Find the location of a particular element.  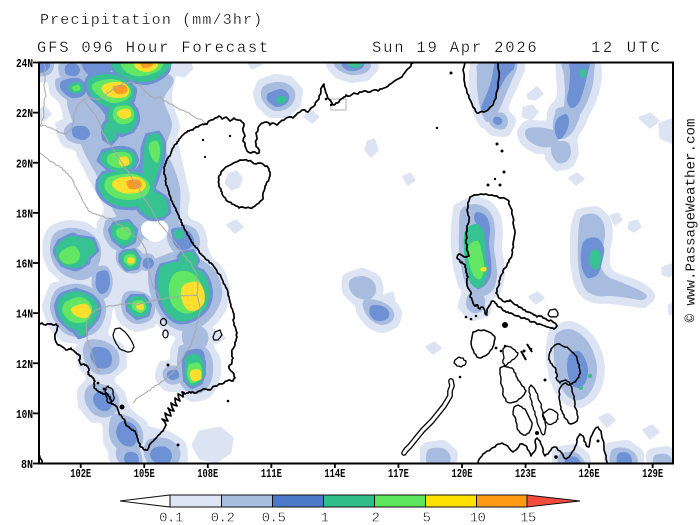

svg-text: 12 UTC is located at coordinates (626, 48).